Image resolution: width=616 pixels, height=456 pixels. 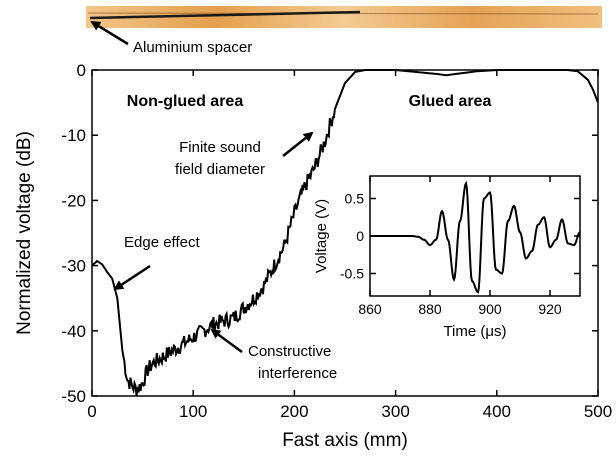 I want to click on main-y-tick-label: 0, so click(x=81, y=70).